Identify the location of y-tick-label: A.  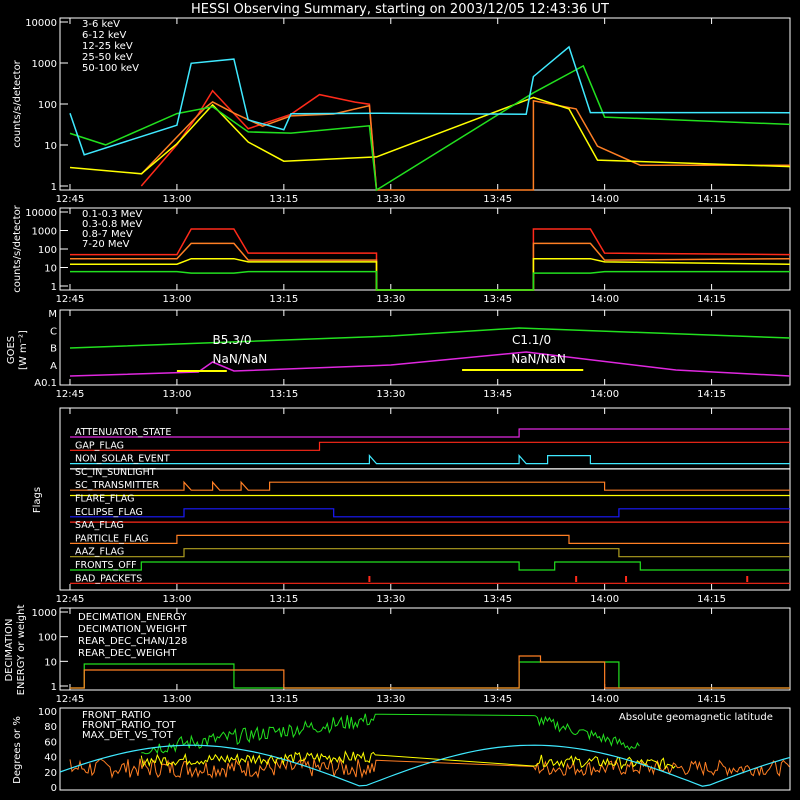
(53, 366).